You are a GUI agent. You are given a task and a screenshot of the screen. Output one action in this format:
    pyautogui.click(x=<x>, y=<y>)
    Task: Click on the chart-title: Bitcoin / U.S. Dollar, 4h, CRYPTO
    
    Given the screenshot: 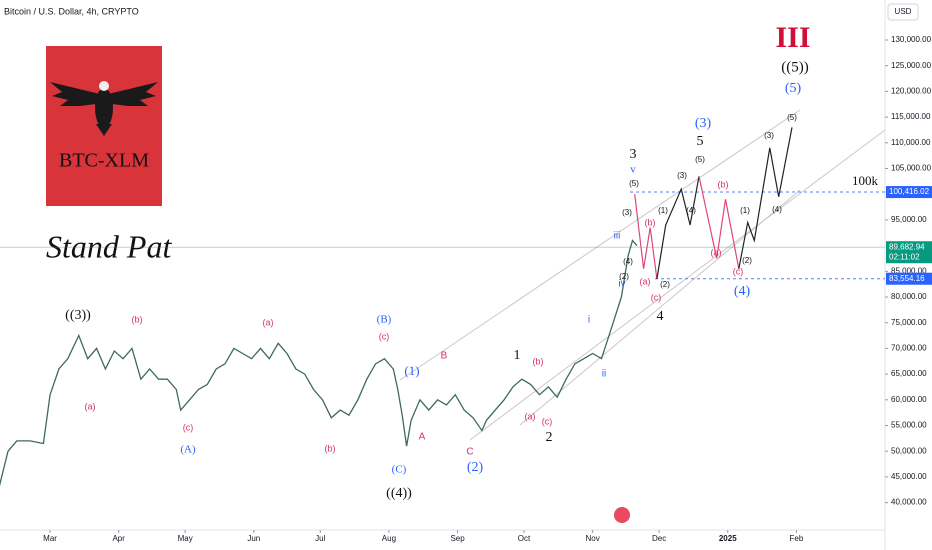 What is the action you would take?
    pyautogui.click(x=71, y=11)
    